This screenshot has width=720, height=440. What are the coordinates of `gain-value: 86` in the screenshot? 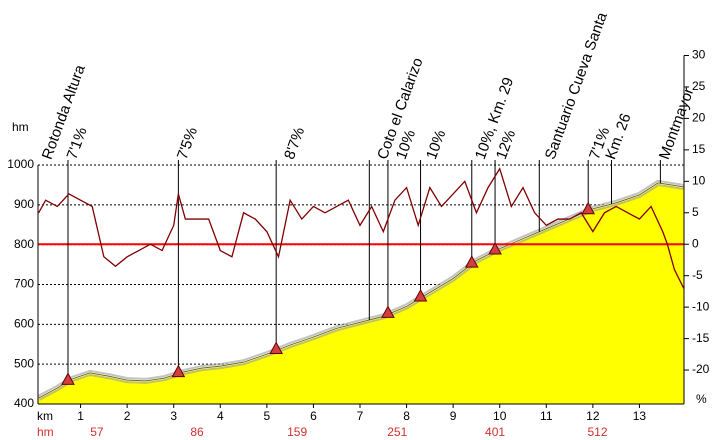 It's located at (197, 432).